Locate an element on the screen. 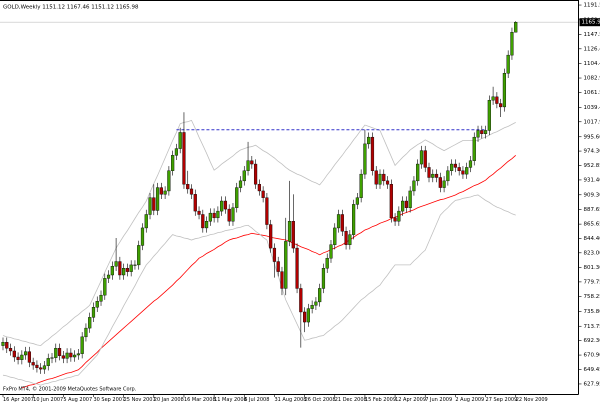 Image resolution: width=600 pixels, height=404 pixels. x-tick-label: 16 Apr 2007 is located at coordinates (18, 400).